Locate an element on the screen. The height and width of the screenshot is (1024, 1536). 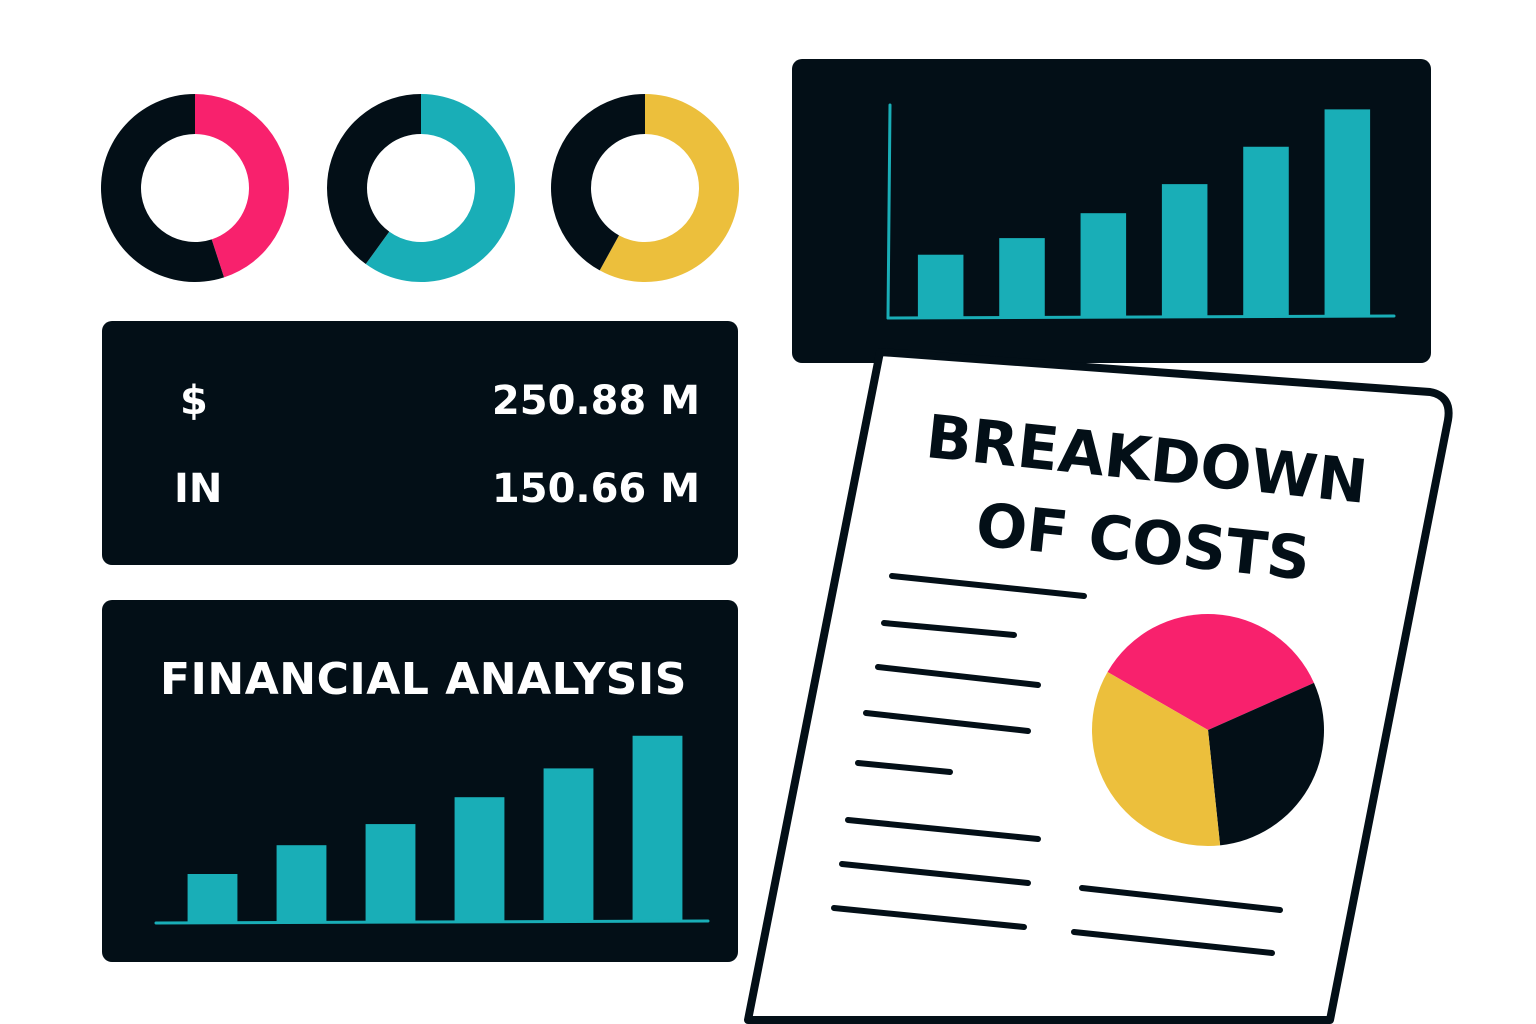
financial-analysis-panel: FINANCIAL ANALYSIS is located at coordinates (420, 781).